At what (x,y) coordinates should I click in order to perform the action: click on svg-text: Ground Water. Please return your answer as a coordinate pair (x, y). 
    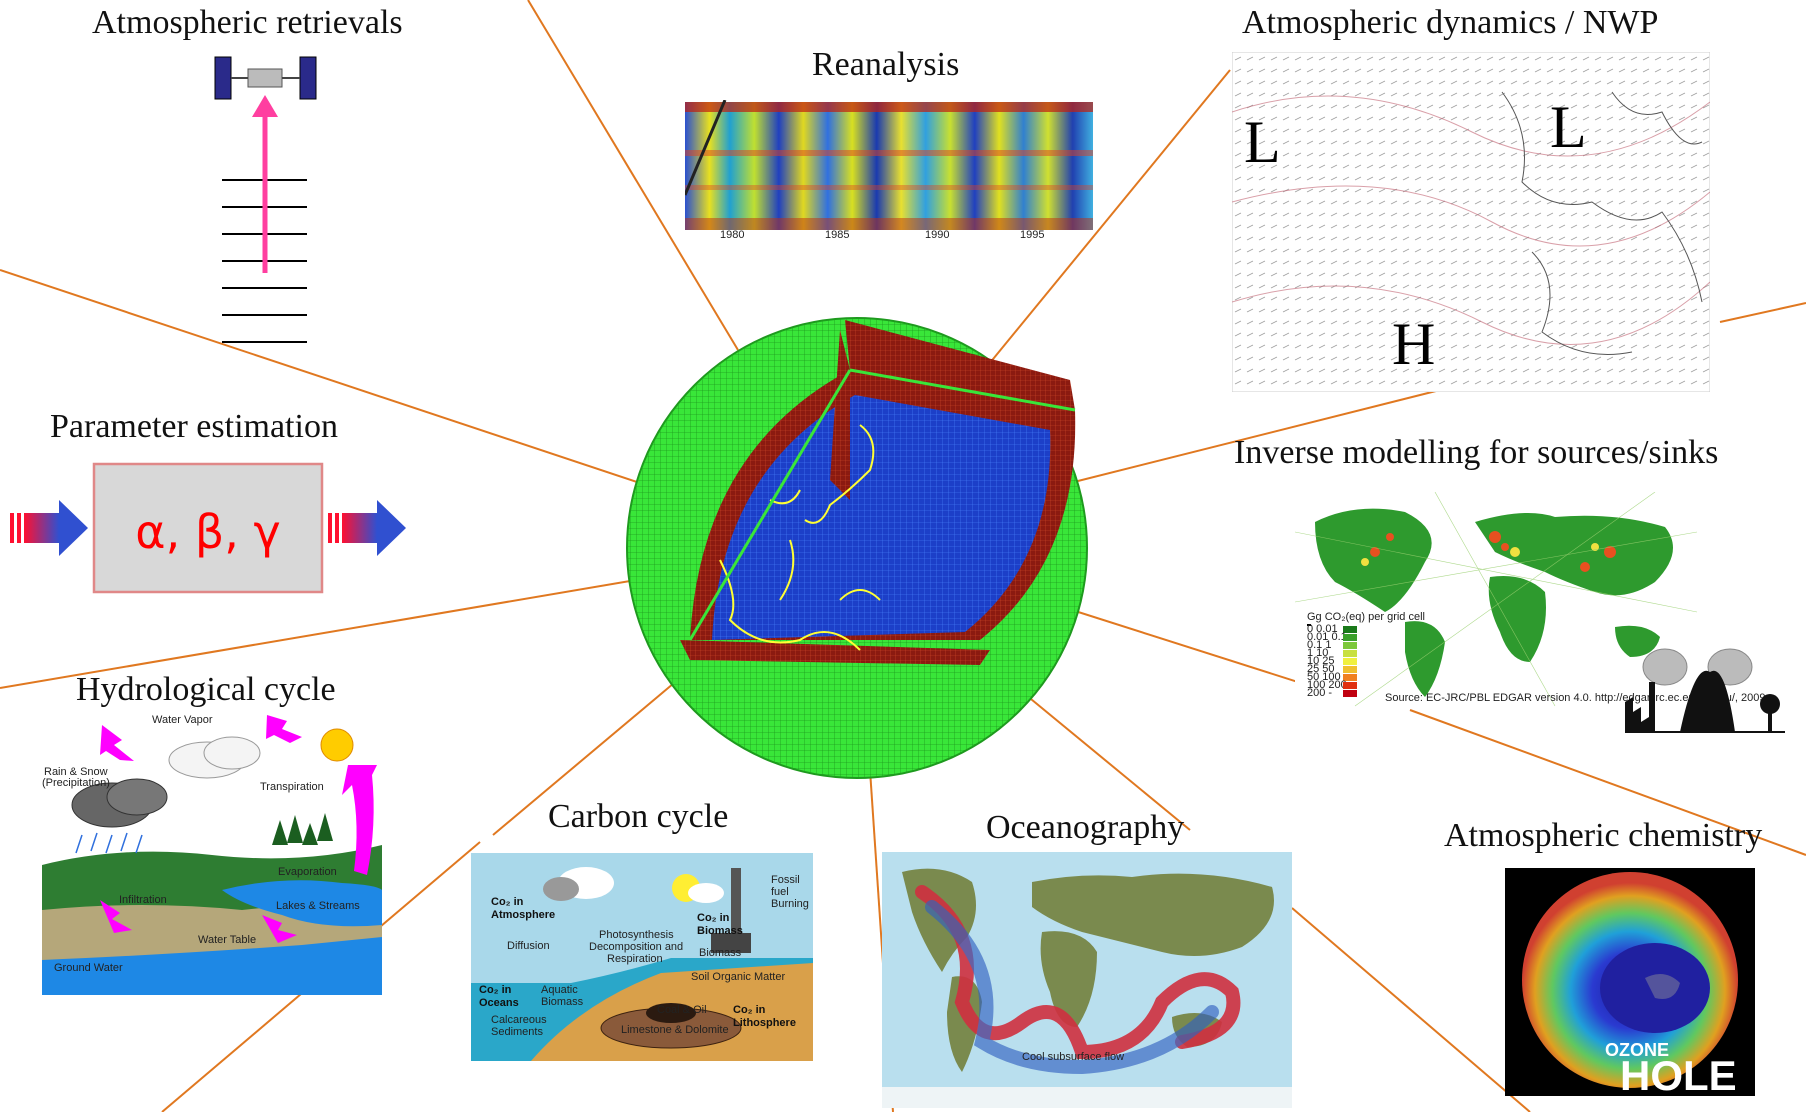
    Looking at the image, I should click on (88, 968).